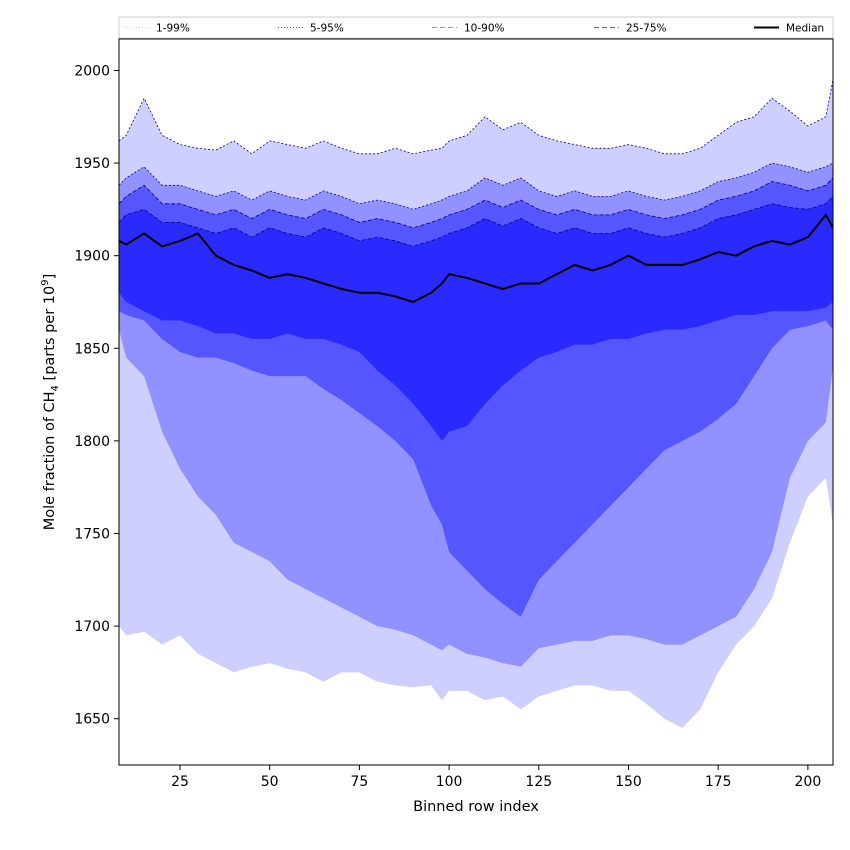  What do you see at coordinates (45, 282) in the screenshot?
I see `y-axis-label-superscript: 9` at bounding box center [45, 282].